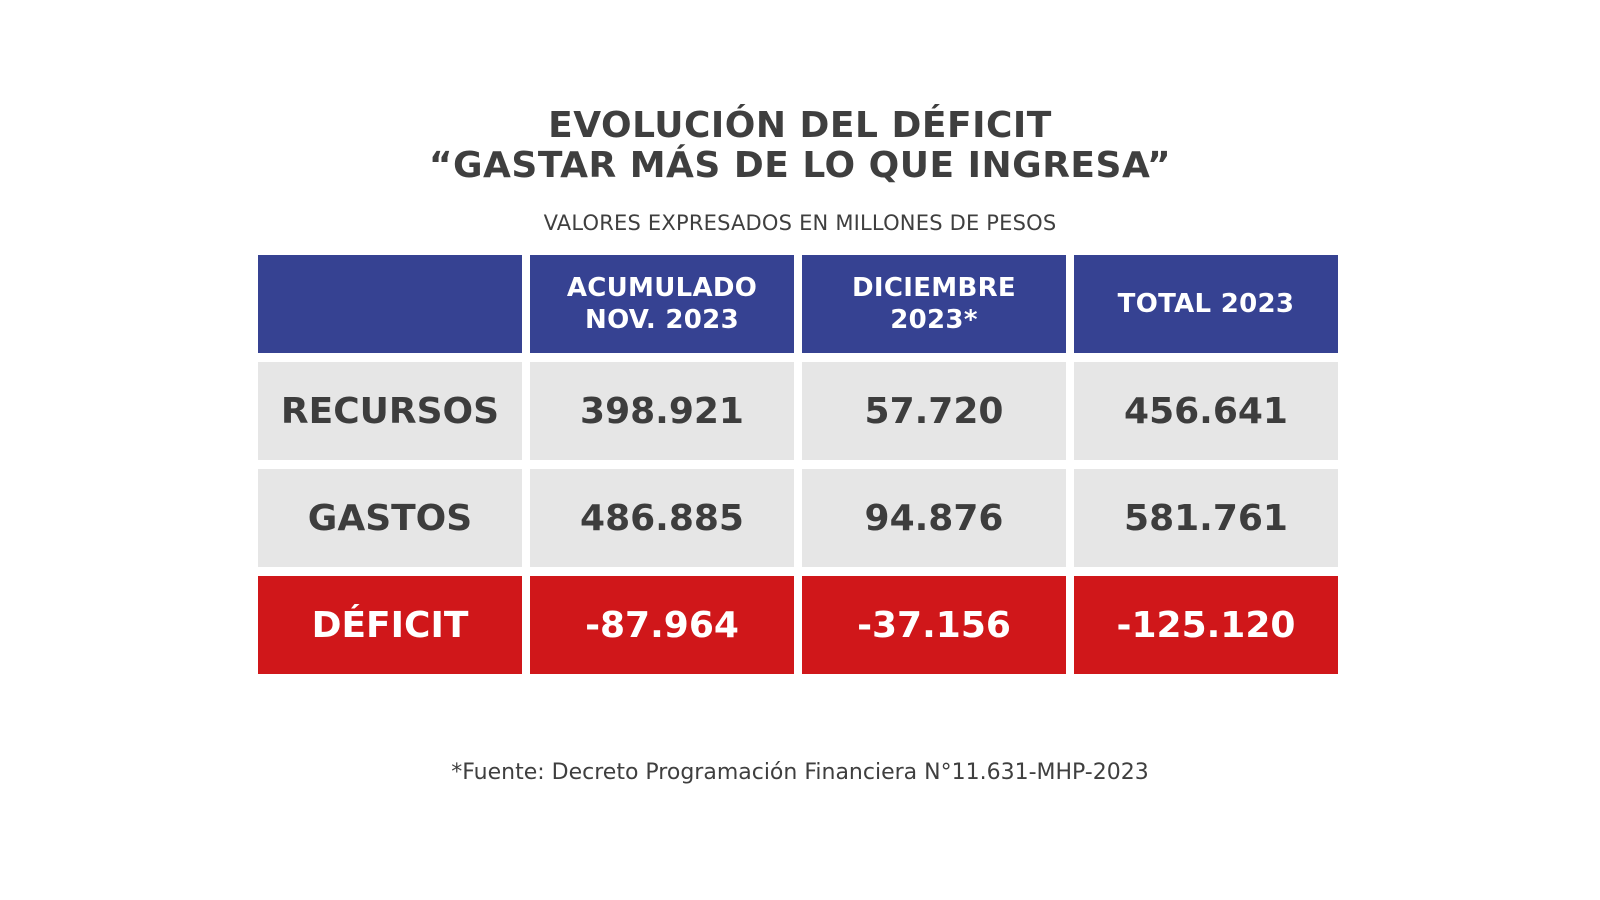  I want to click on deficit-diciembre-value: -37.156, so click(934, 625).